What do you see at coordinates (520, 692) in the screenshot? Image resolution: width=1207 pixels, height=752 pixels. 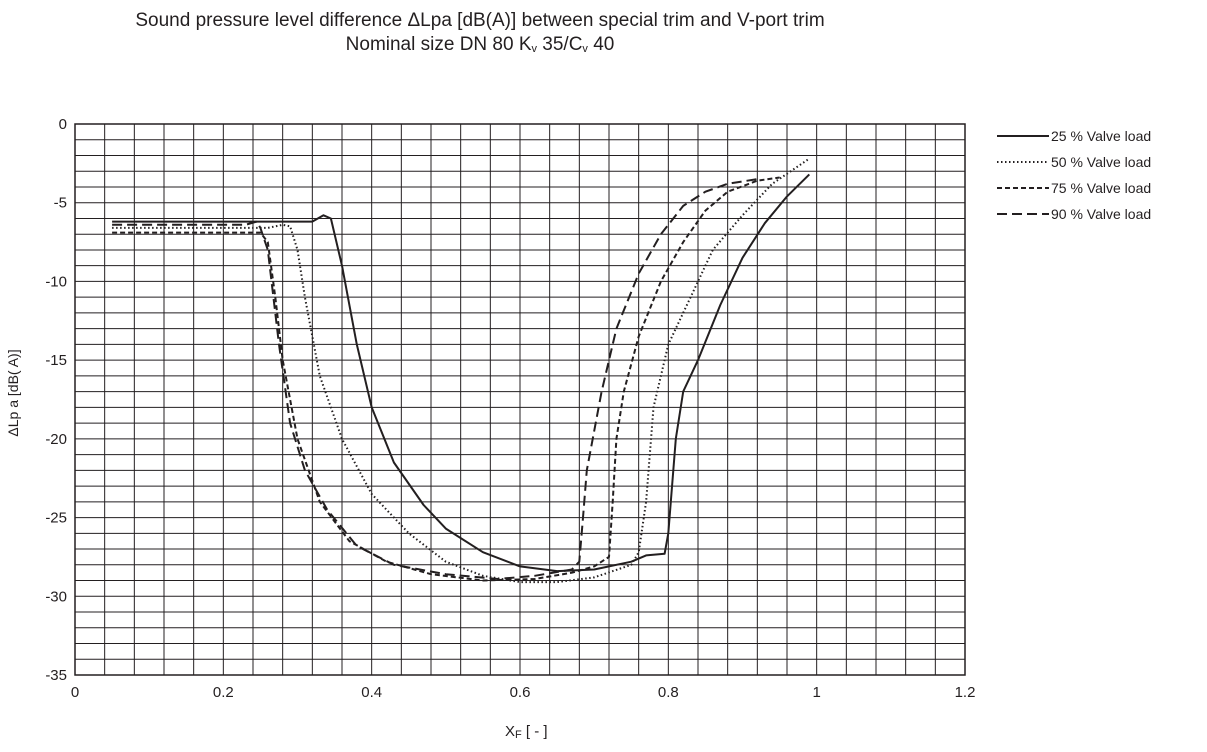 I see `x-tick-label: 0.6` at bounding box center [520, 692].